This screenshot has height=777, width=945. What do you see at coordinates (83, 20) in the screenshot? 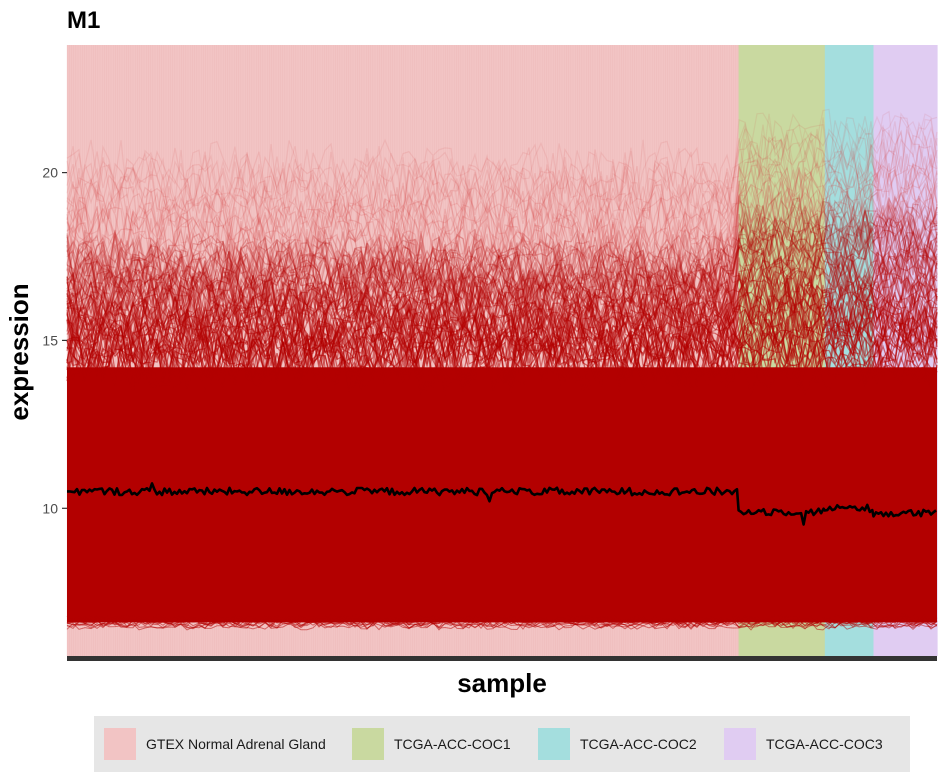
I see `chart-title: M1` at bounding box center [83, 20].